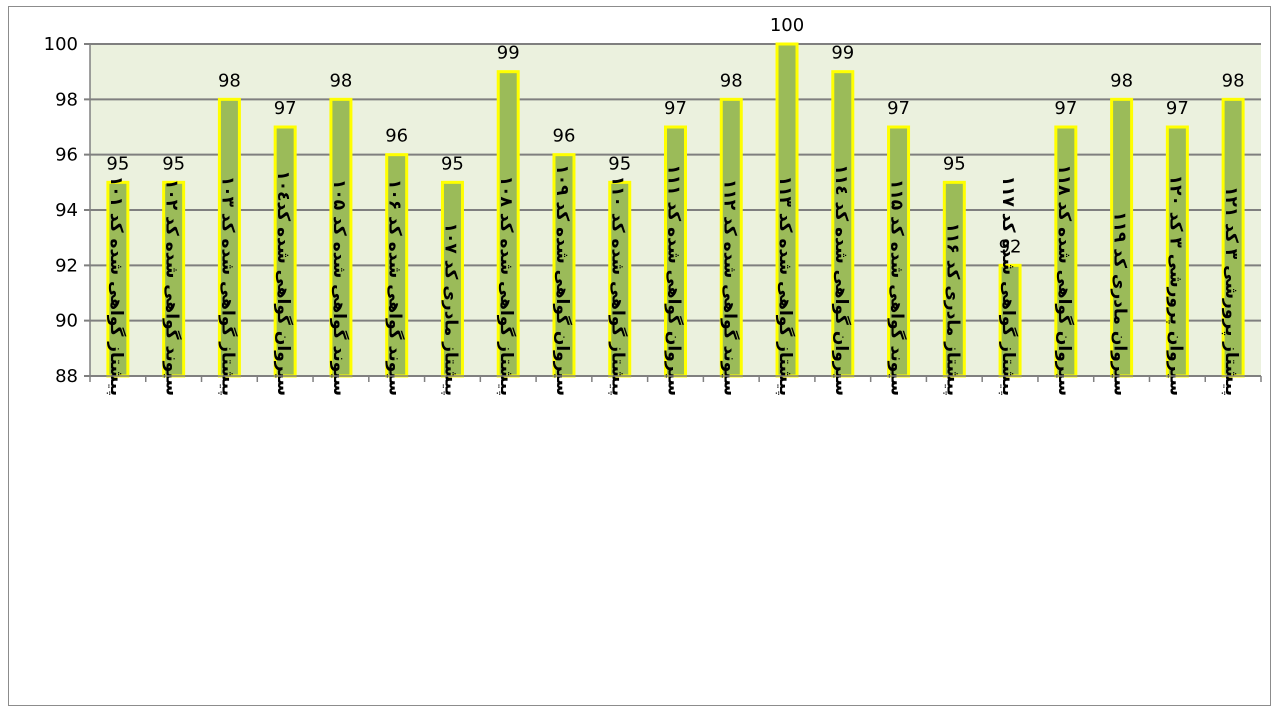 The image size is (1279, 711). What do you see at coordinates (227, 286) in the screenshot?
I see `category-label: پیشتاز گواهی شده کد ۱۰۳` at bounding box center [227, 286].